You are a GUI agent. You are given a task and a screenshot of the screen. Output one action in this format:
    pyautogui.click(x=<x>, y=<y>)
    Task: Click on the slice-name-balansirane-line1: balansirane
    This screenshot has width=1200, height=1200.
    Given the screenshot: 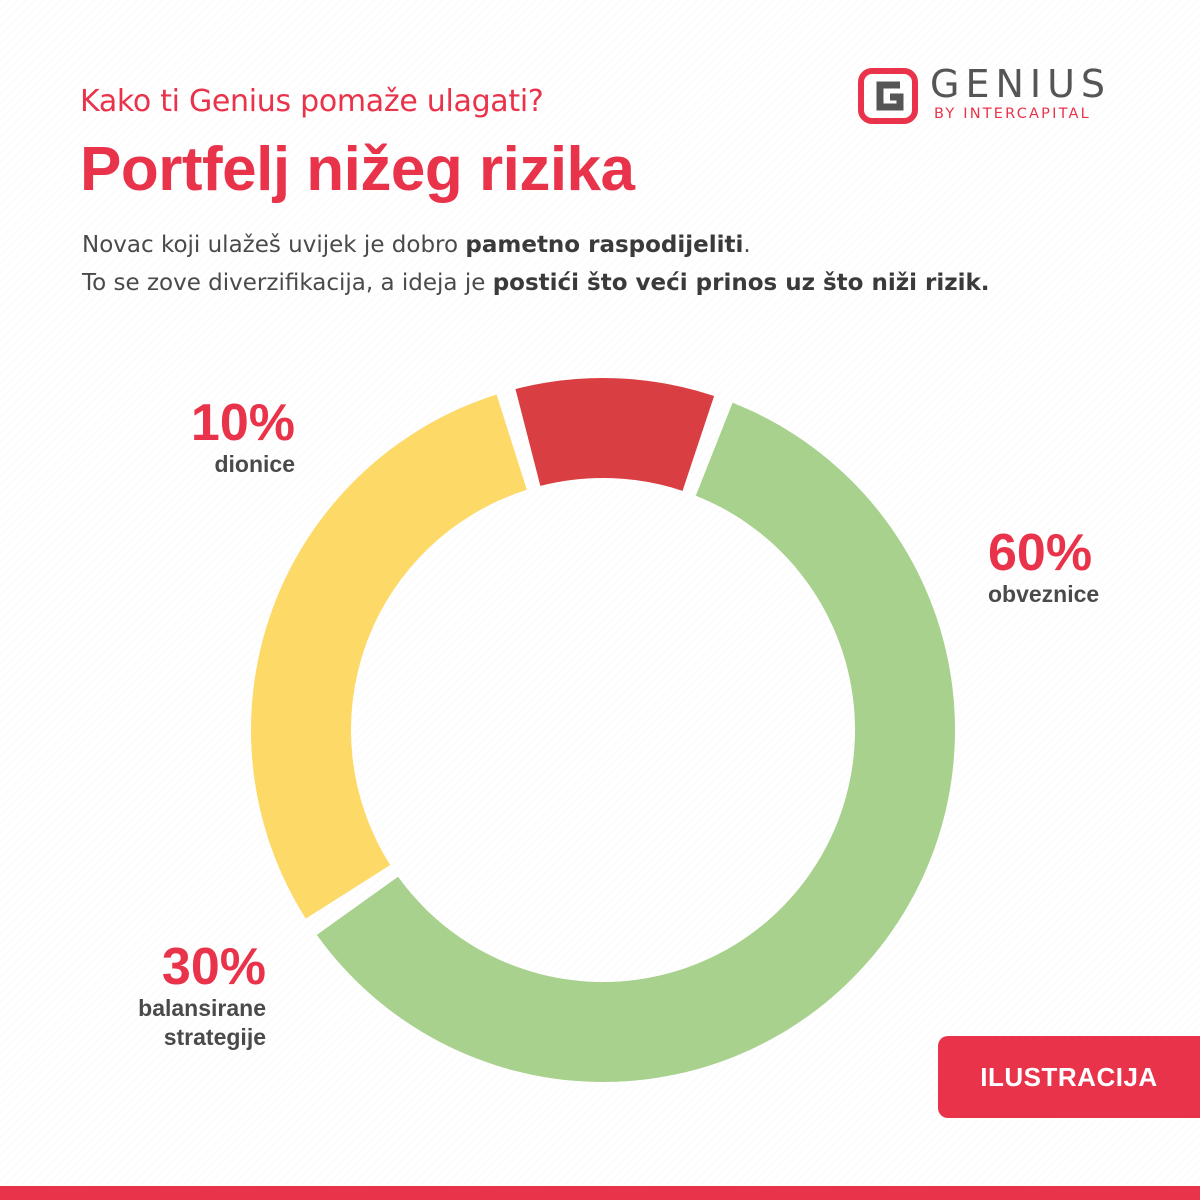 What is the action you would take?
    pyautogui.click(x=202, y=1008)
    